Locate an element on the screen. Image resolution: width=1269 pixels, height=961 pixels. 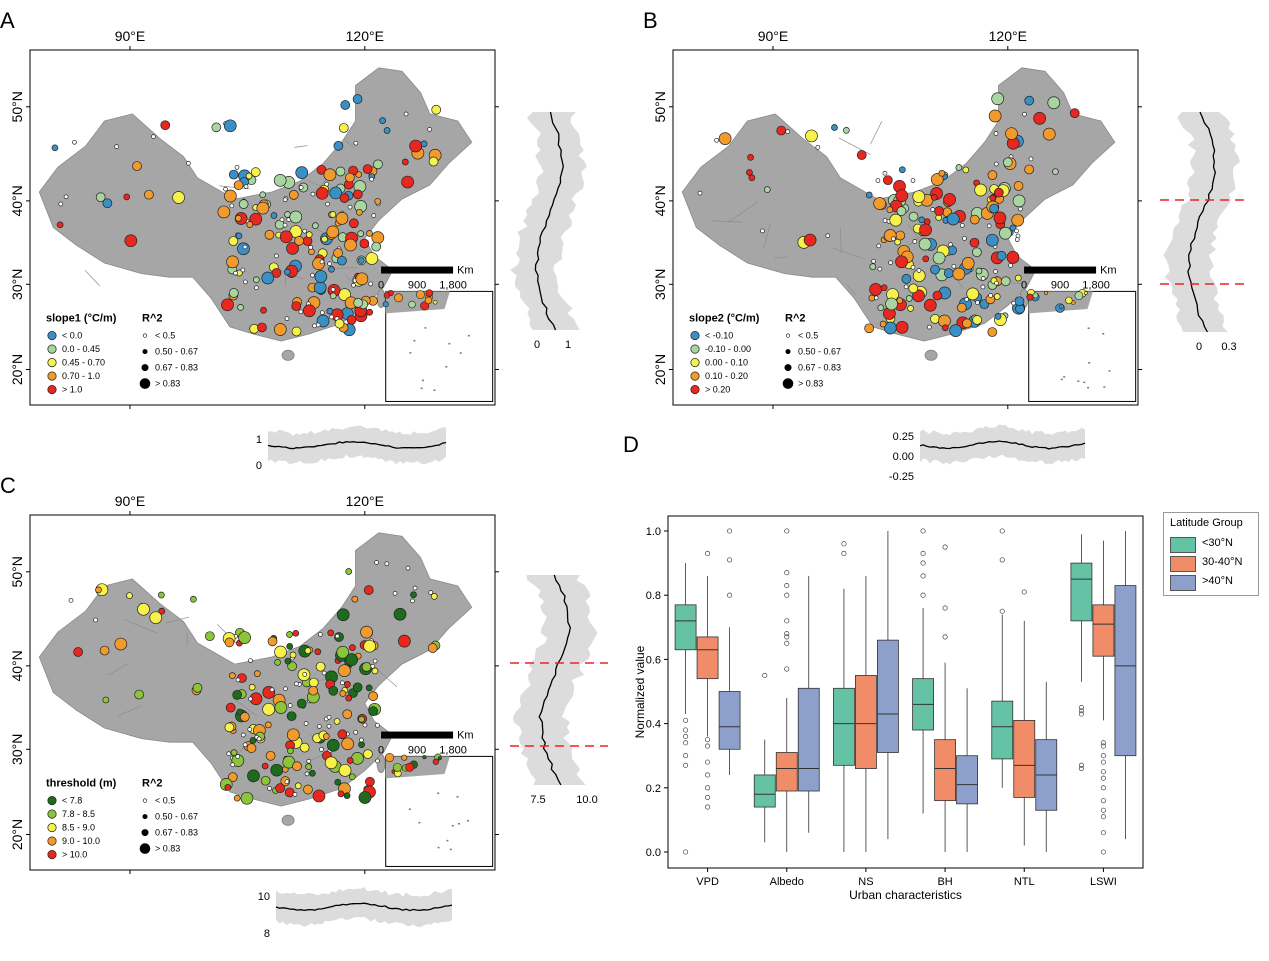
color-legend-label: 8.5 - 9.0 is located at coordinates (78, 828).